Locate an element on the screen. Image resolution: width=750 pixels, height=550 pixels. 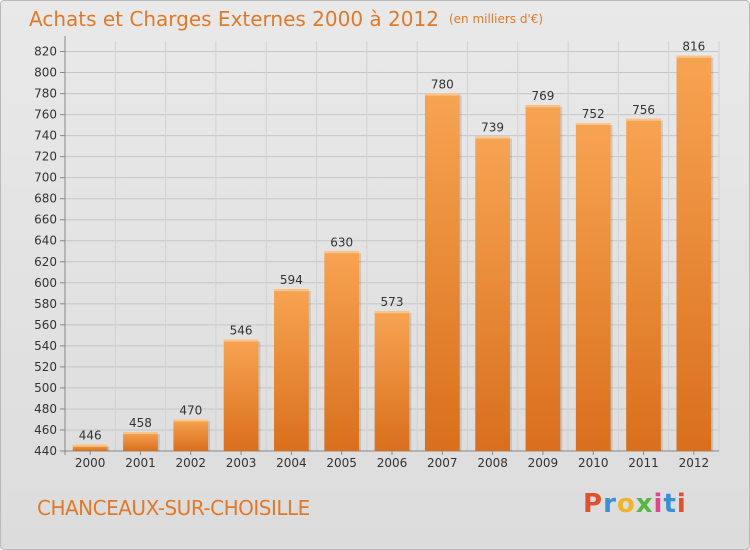
x-tick-label: 2005 is located at coordinates (341, 463).